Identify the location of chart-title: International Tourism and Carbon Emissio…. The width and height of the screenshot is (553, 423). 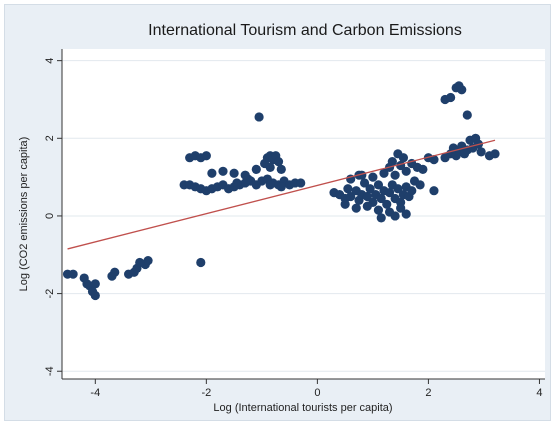
(305, 30).